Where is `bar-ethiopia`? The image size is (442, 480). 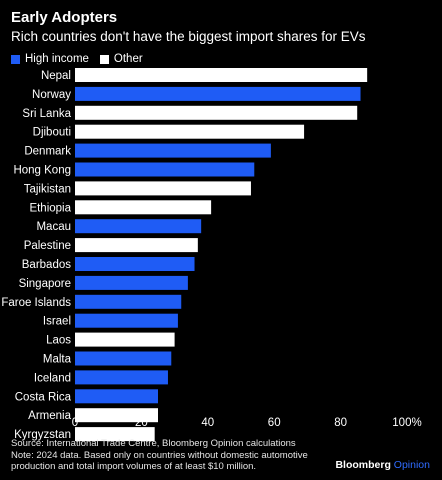 bar-ethiopia is located at coordinates (143, 207).